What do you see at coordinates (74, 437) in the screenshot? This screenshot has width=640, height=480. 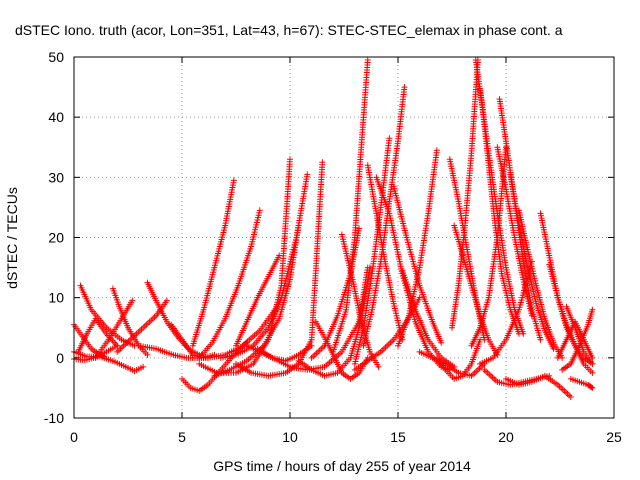 I see `x-tick-label: 0` at bounding box center [74, 437].